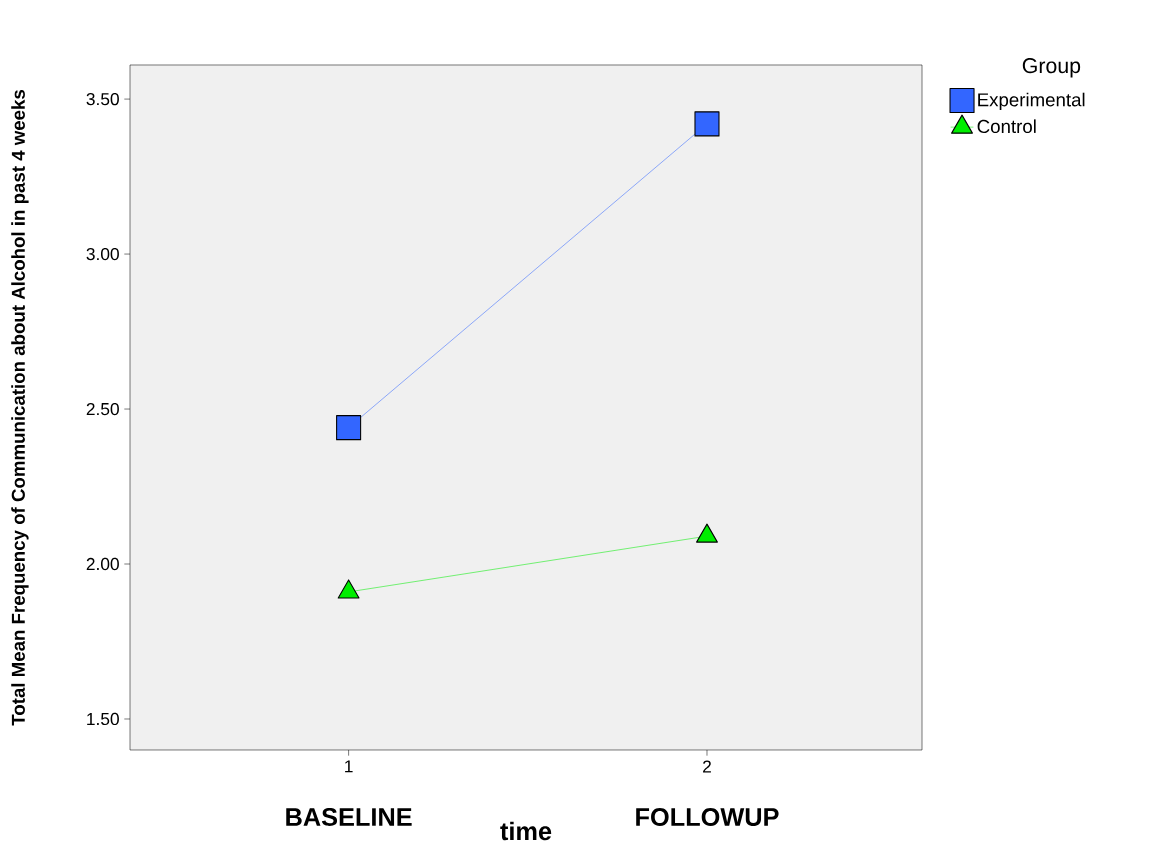  I want to click on x-tick-label: 1, so click(349, 766).